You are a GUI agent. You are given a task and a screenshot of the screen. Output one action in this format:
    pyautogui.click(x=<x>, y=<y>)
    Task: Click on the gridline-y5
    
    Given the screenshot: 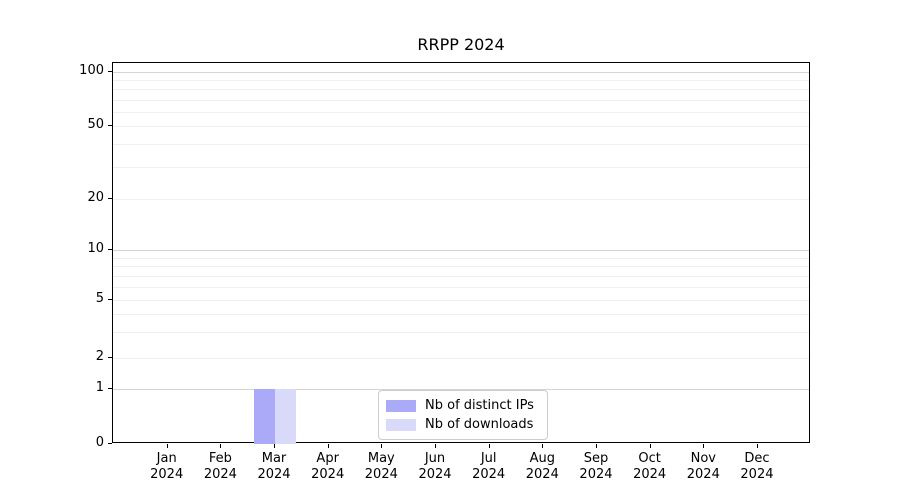 What is the action you would take?
    pyautogui.click(x=461, y=300)
    